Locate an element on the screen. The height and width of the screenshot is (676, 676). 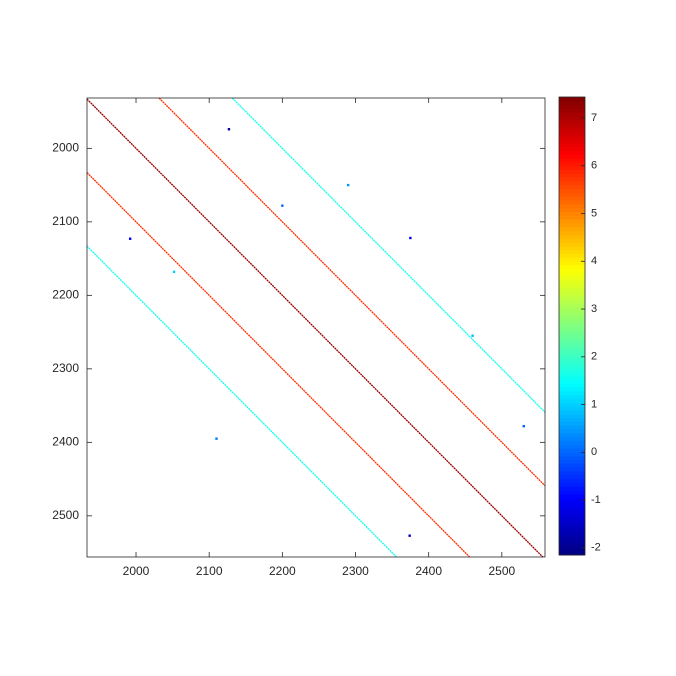
colorbar-tick-label: -1 is located at coordinates (596, 500).